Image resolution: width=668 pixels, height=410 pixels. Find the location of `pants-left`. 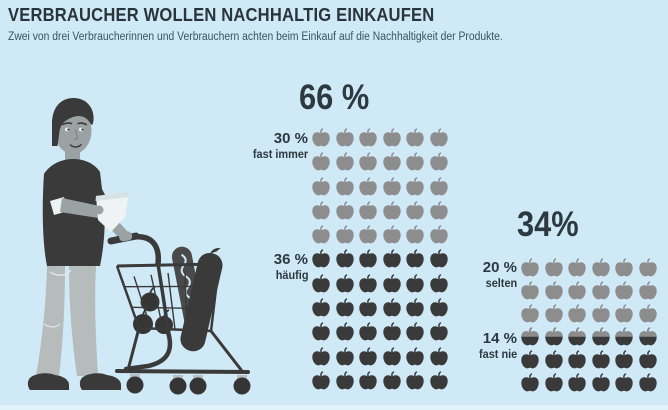

pants-left is located at coordinates (50, 321).